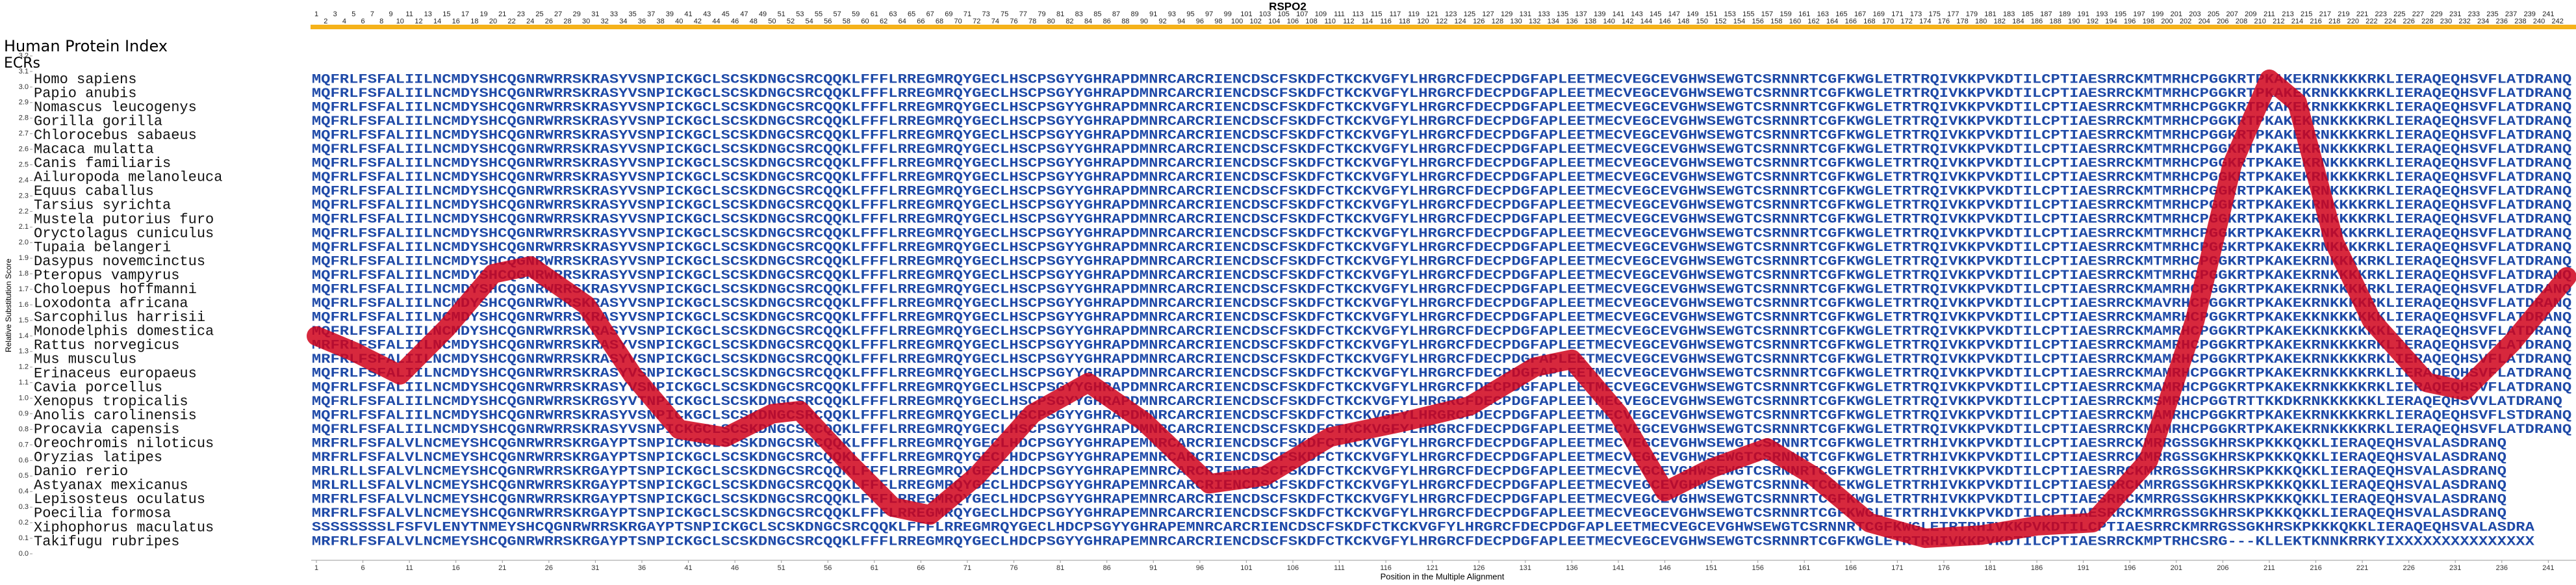 The width and height of the screenshot is (2576, 585). I want to click on alignment-index: 96, so click(1200, 22).